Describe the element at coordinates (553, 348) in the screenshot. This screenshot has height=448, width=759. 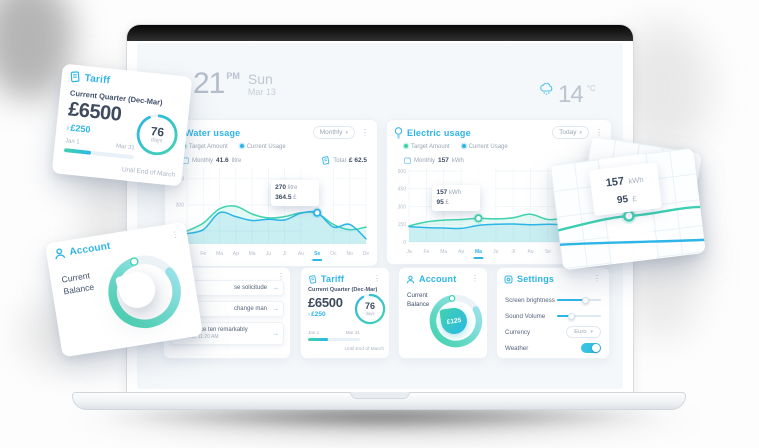
I see `weather-setting: Weather` at that location.